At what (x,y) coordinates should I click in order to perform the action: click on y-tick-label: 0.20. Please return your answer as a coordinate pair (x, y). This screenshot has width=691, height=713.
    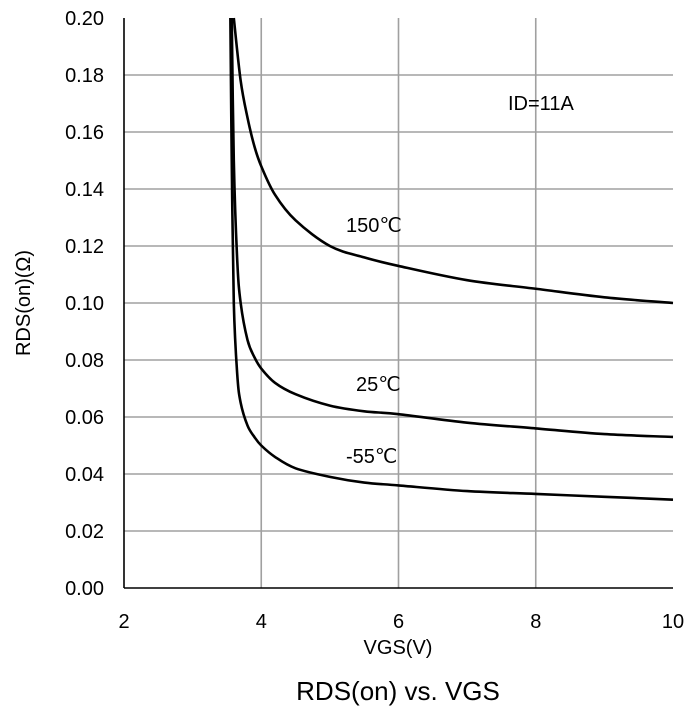
    Looking at the image, I should click on (84, 19).